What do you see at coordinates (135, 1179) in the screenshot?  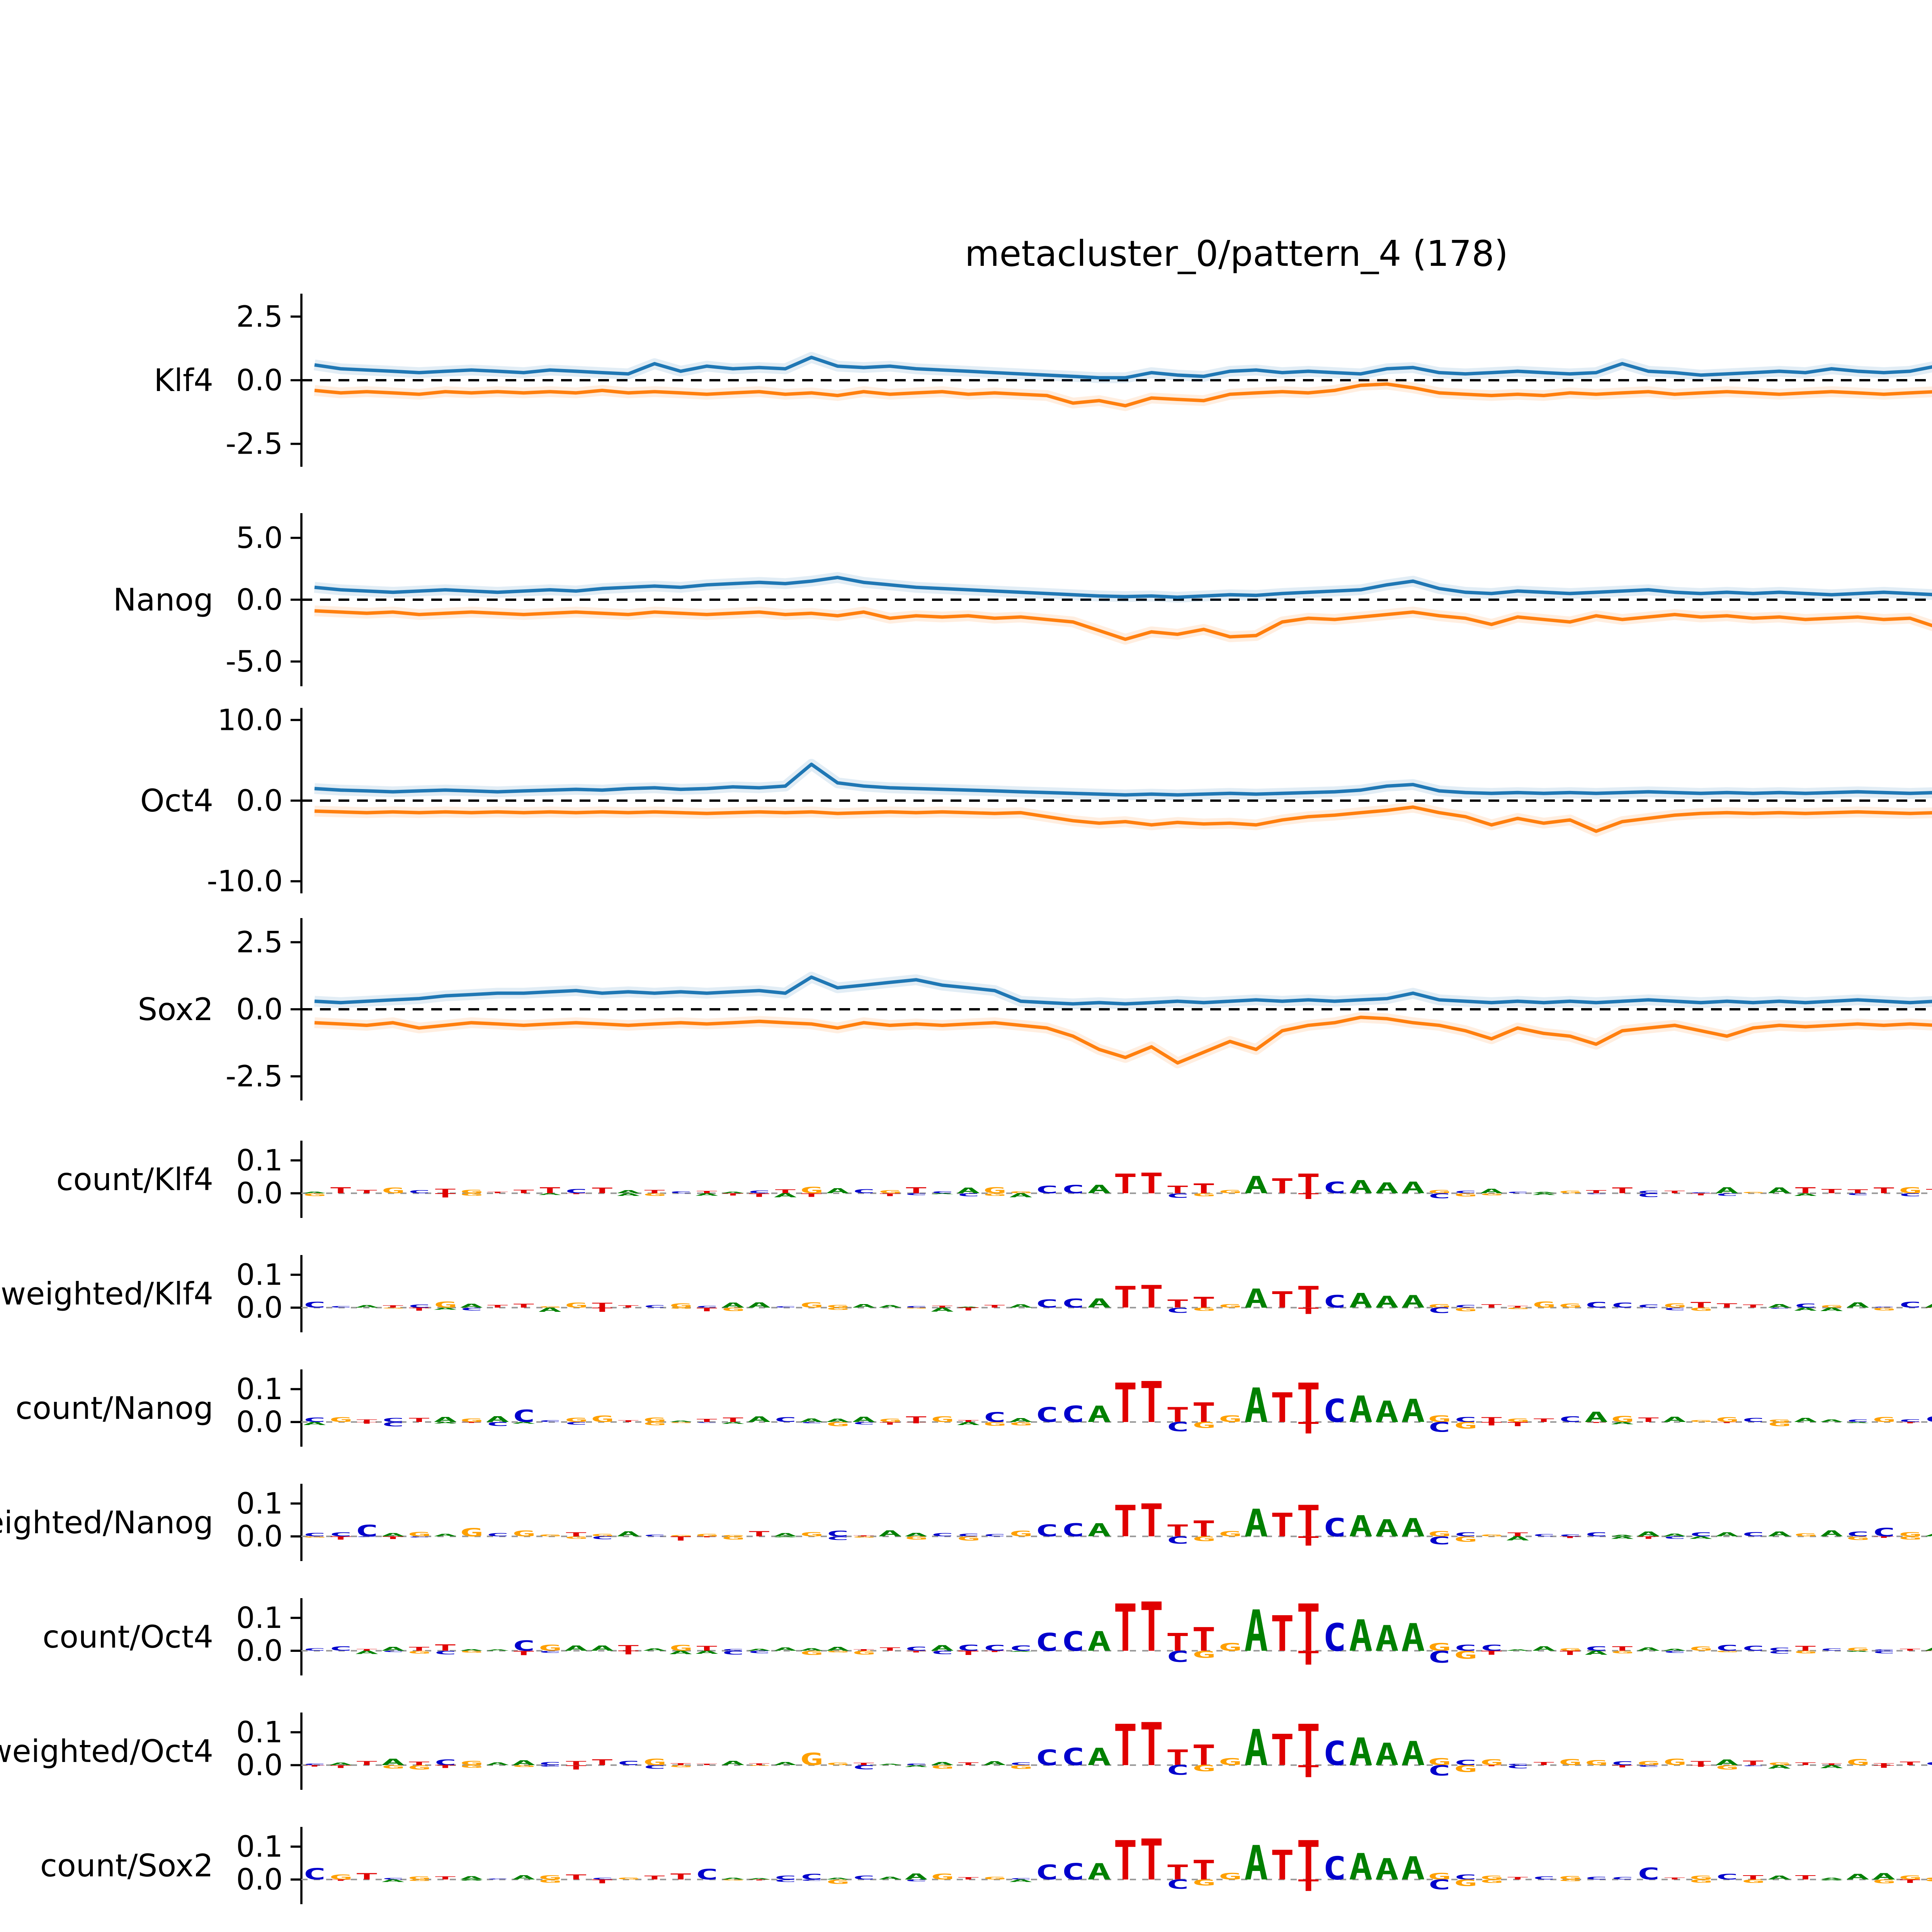 I see `panel-label: count/Klf4` at bounding box center [135, 1179].